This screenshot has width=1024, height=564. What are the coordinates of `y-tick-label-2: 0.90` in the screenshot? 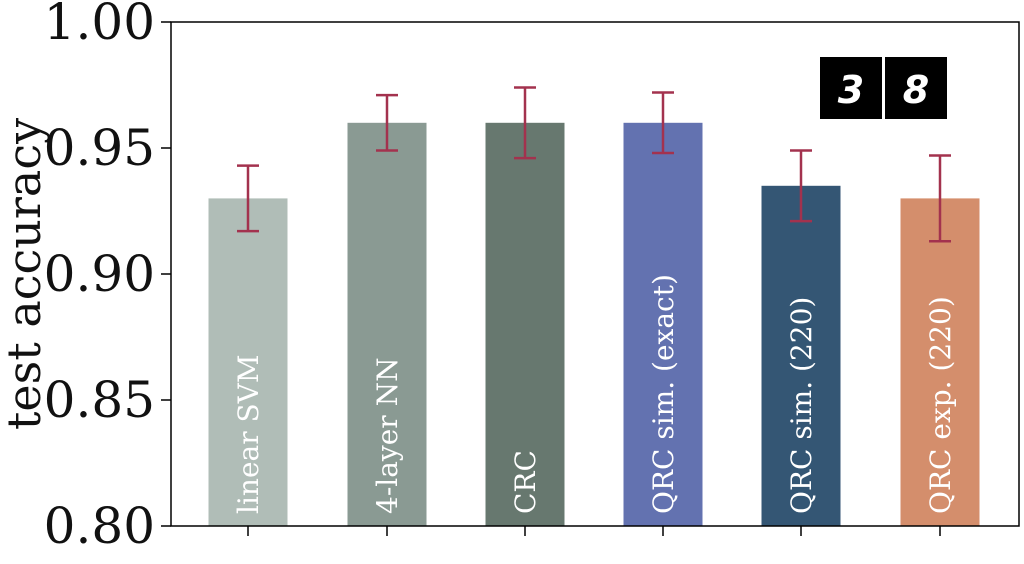 It's located at (99, 274).